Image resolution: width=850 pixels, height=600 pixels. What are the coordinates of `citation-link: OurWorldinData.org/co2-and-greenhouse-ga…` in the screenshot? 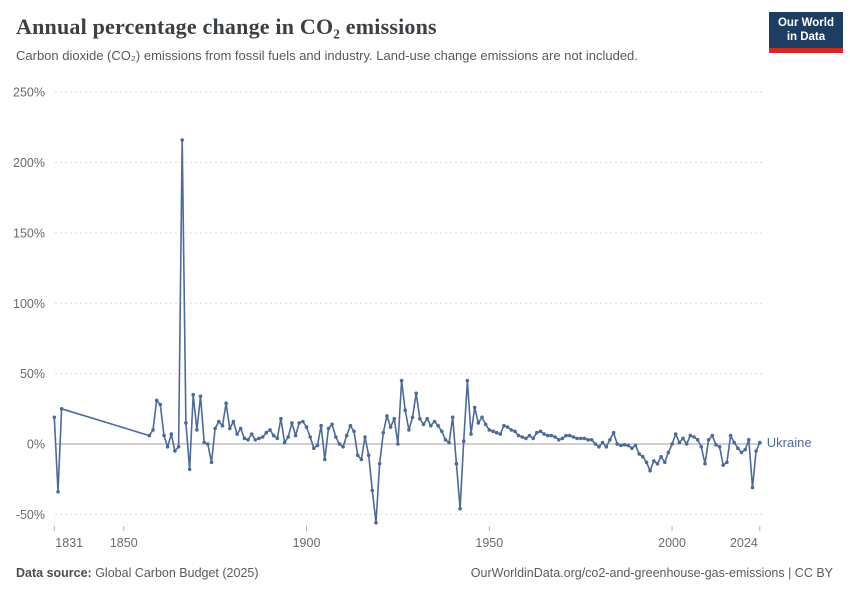 It's located at (651, 573).